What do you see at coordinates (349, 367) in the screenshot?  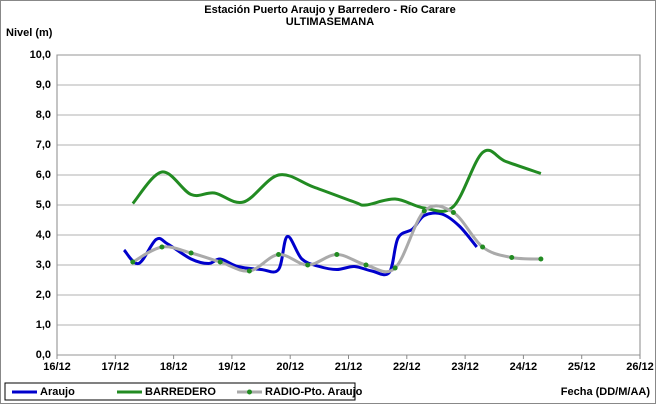 I see `x-tick-label: 21/12` at bounding box center [349, 367].